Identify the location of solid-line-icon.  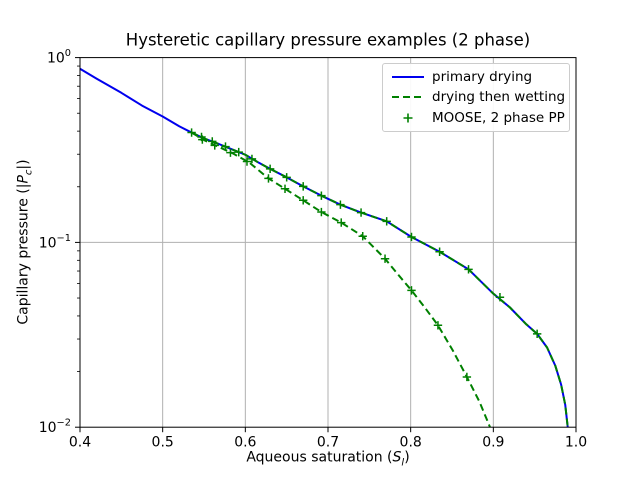
(408, 77).